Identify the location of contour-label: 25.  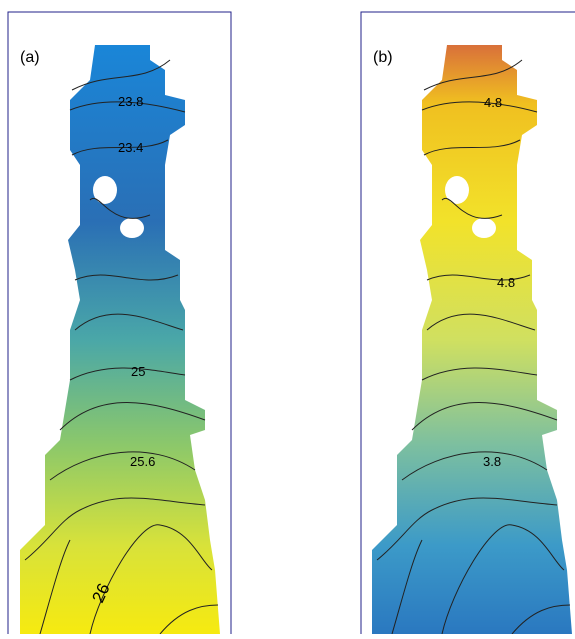
(138, 371).